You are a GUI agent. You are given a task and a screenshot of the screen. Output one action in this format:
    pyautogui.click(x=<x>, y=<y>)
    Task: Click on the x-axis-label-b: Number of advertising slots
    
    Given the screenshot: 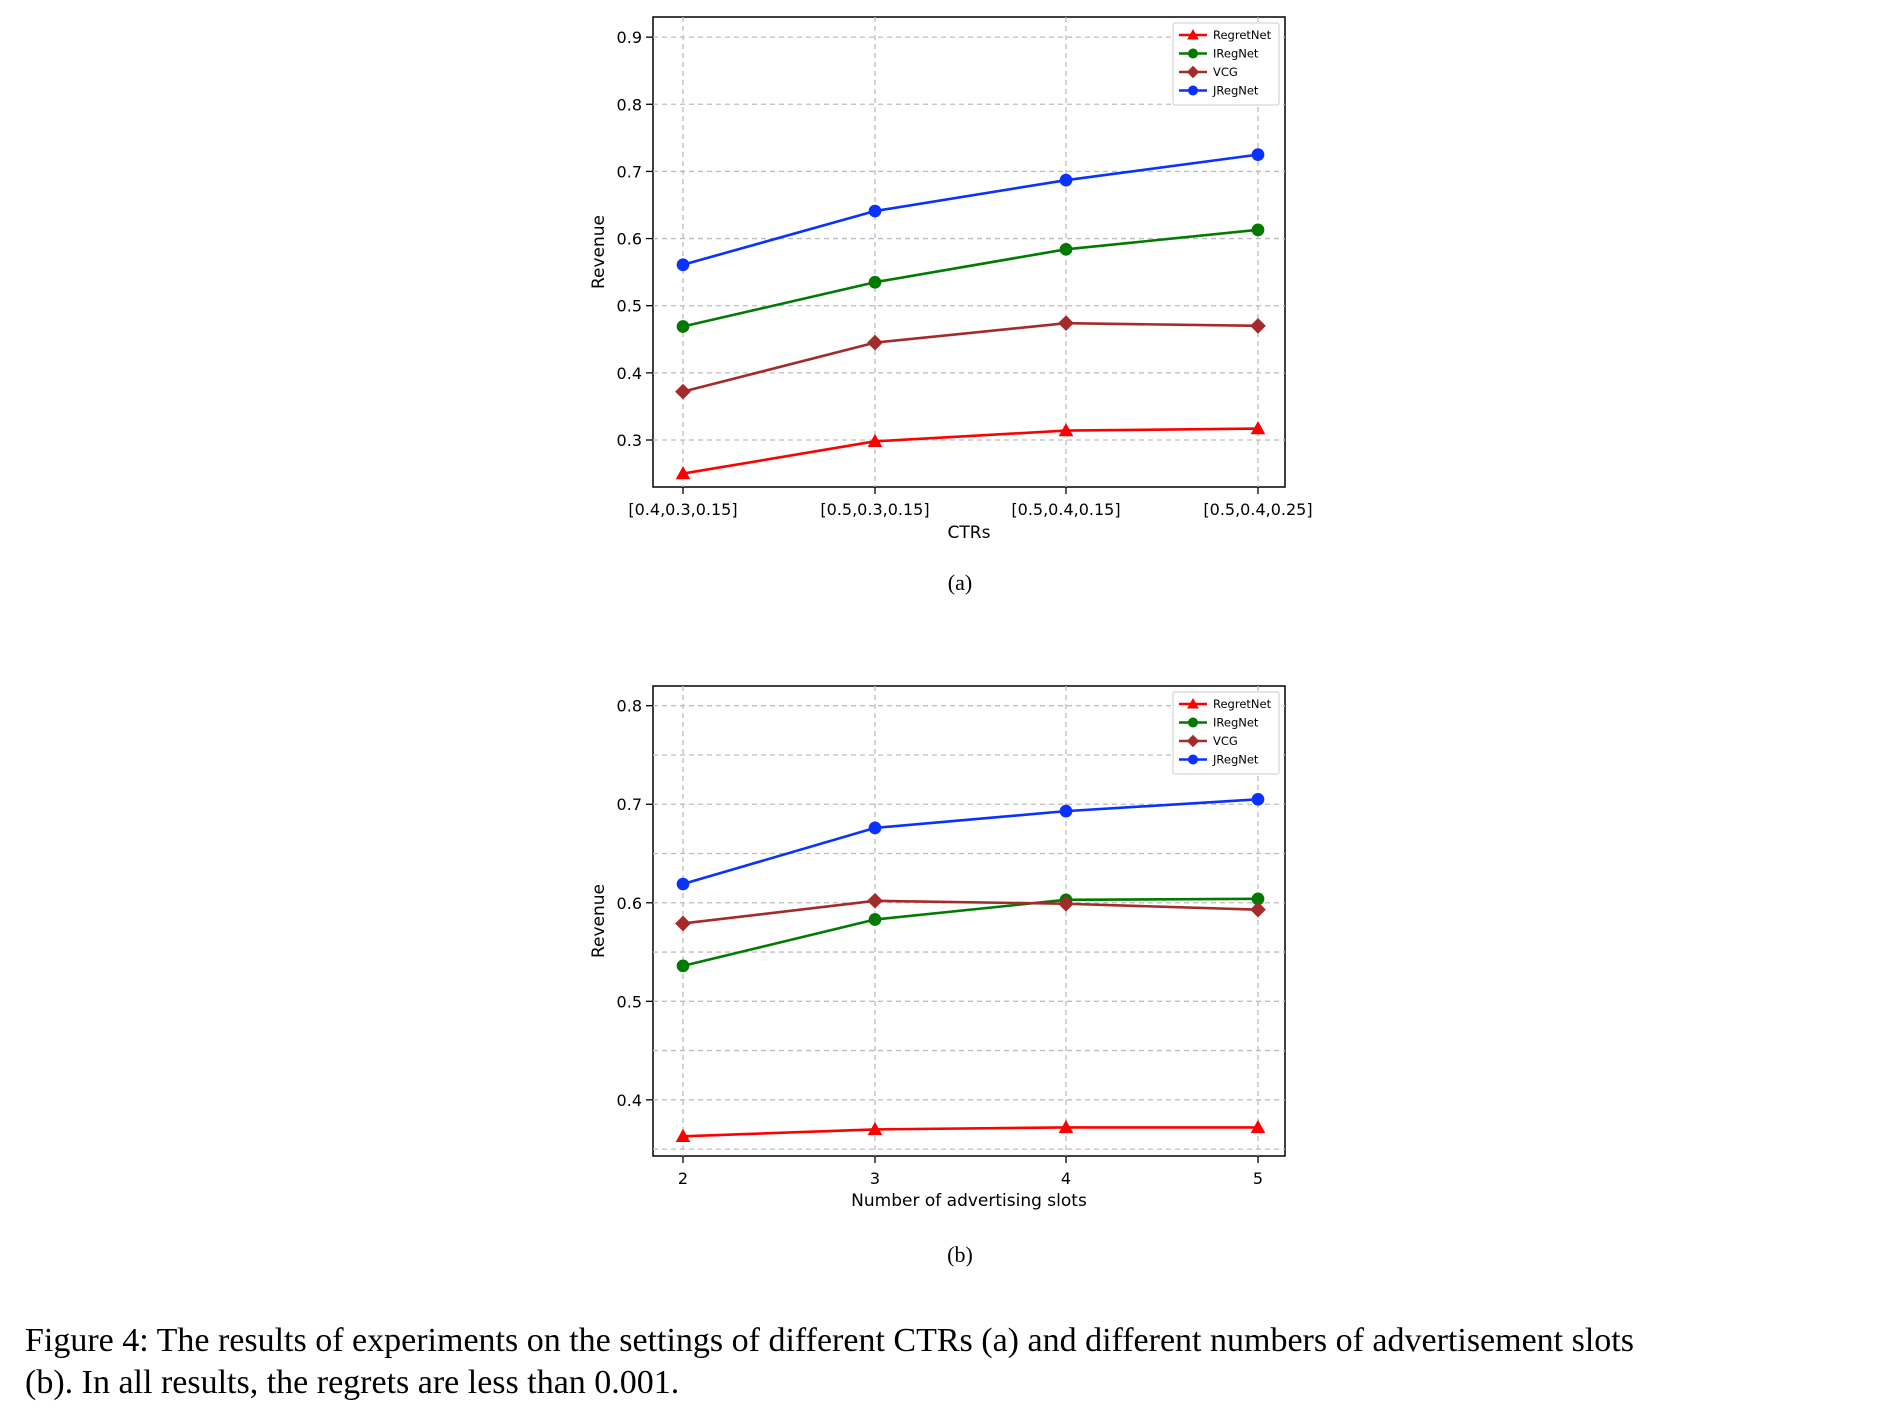 What is the action you would take?
    pyautogui.click(x=969, y=1201)
    